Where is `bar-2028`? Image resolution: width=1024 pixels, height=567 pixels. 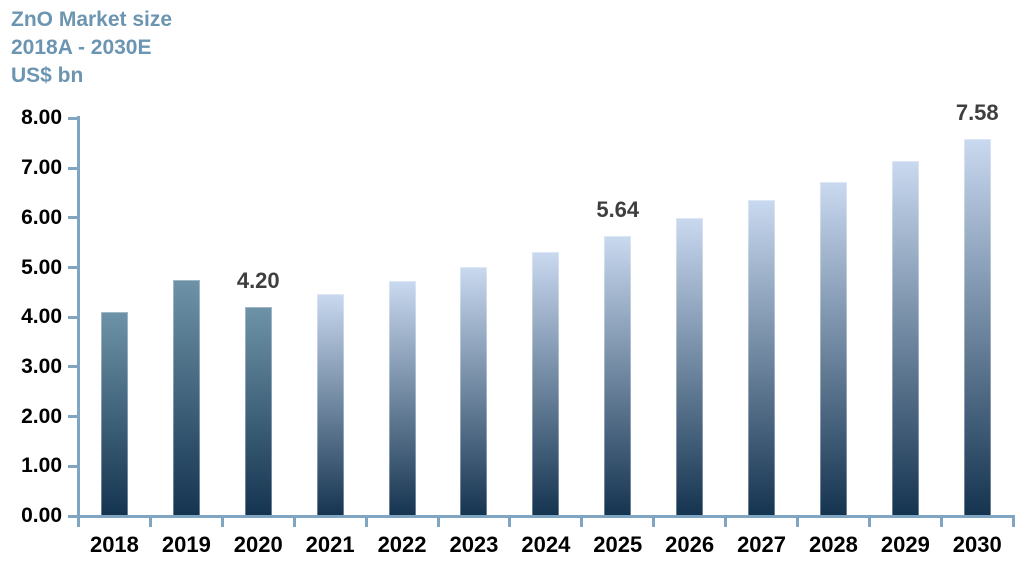 bar-2028 is located at coordinates (833, 349).